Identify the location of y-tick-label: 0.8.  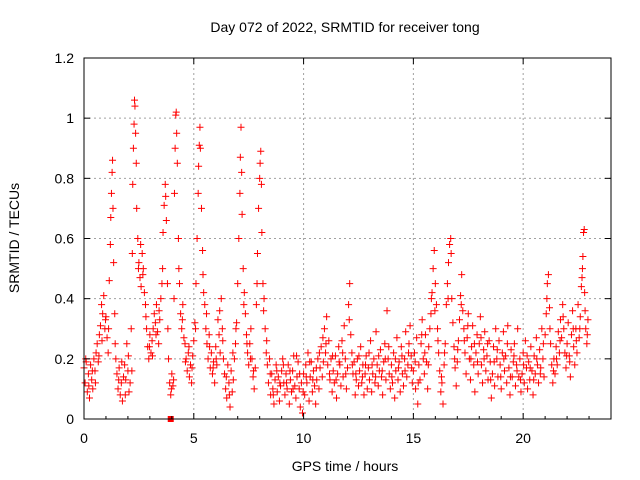
(65, 178).